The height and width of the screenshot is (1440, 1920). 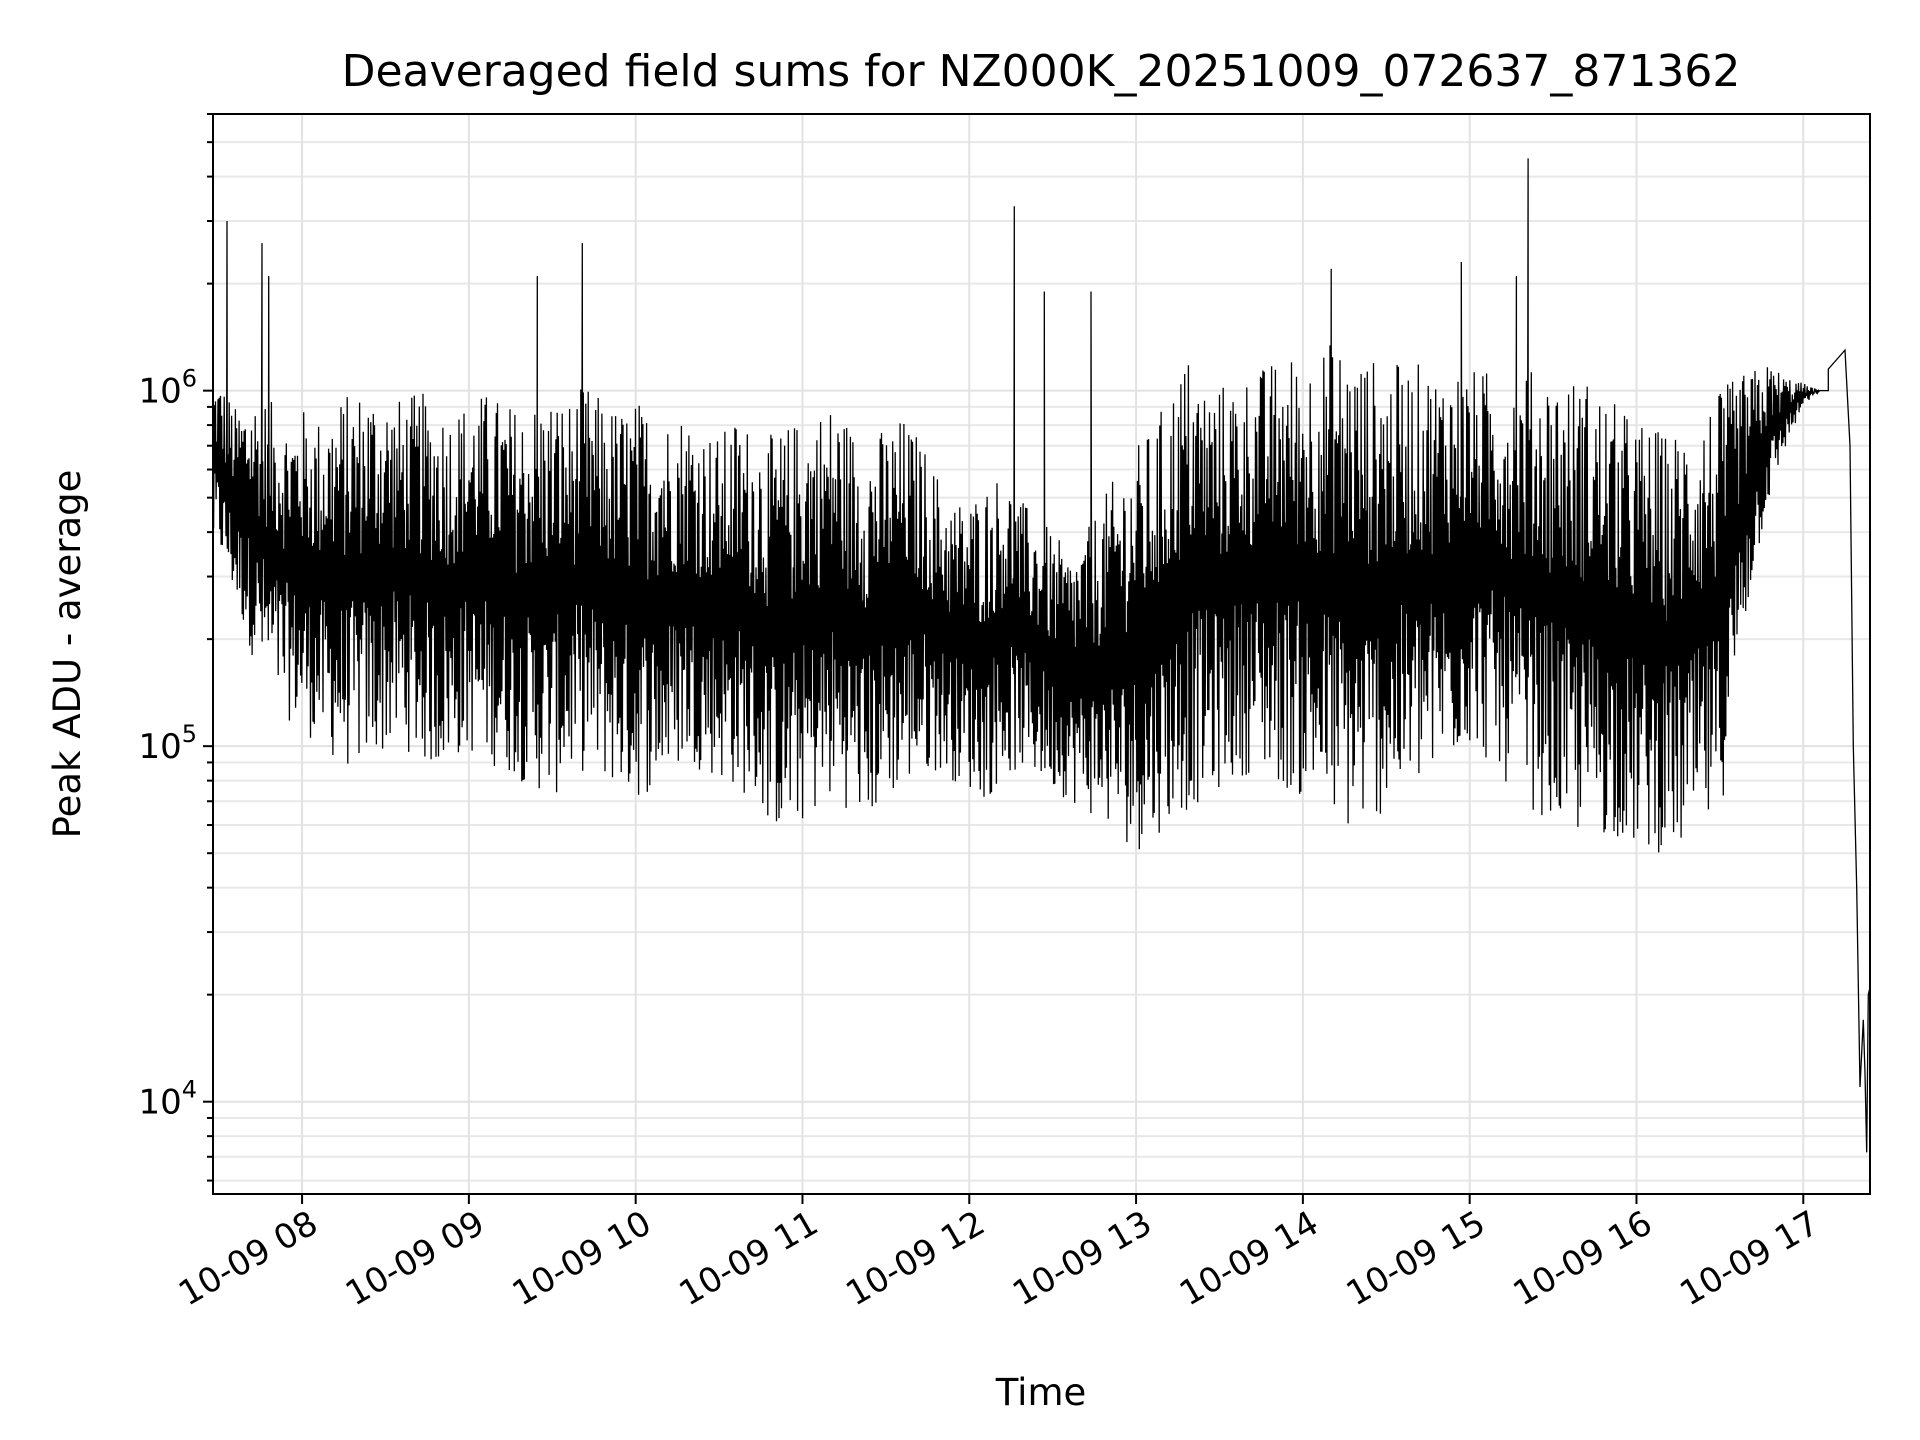 What do you see at coordinates (167, 743) in the screenshot?
I see `y-tick-label: 10⁵` at bounding box center [167, 743].